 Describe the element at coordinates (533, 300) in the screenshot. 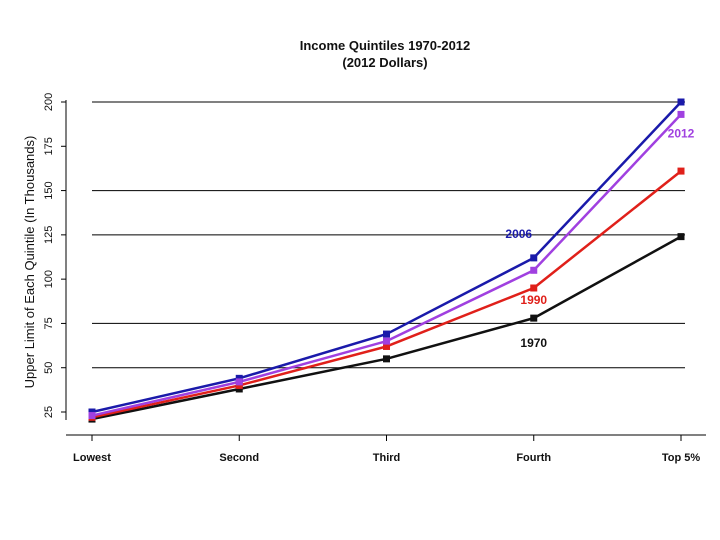

I see `series-label-1990: 1990` at that location.